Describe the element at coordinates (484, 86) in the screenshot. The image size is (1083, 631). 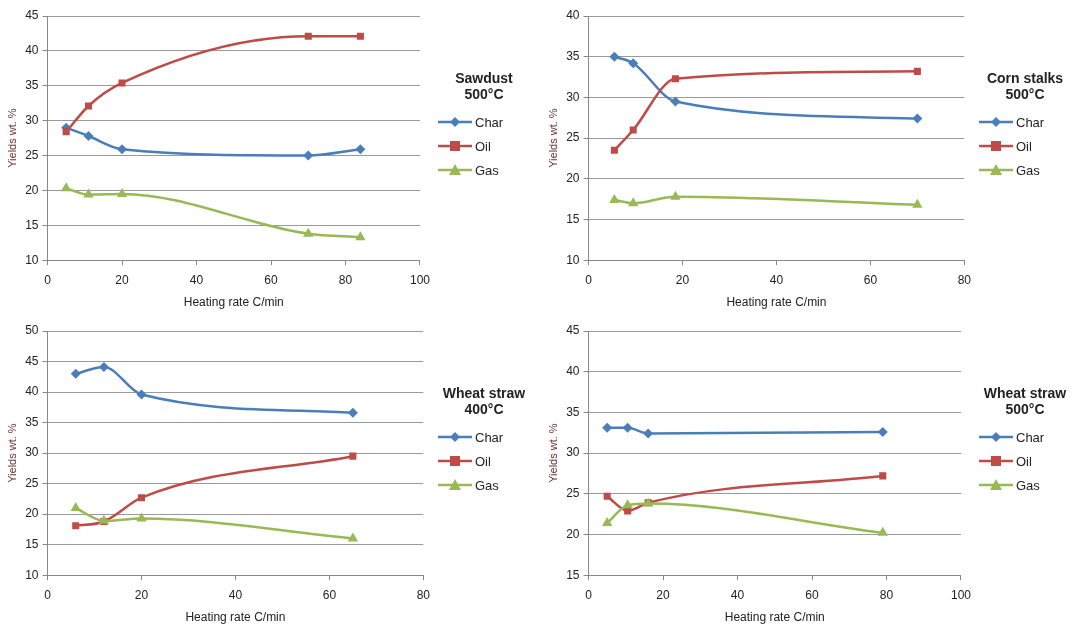
I see `legend-title: Sawdust 500°C` at that location.